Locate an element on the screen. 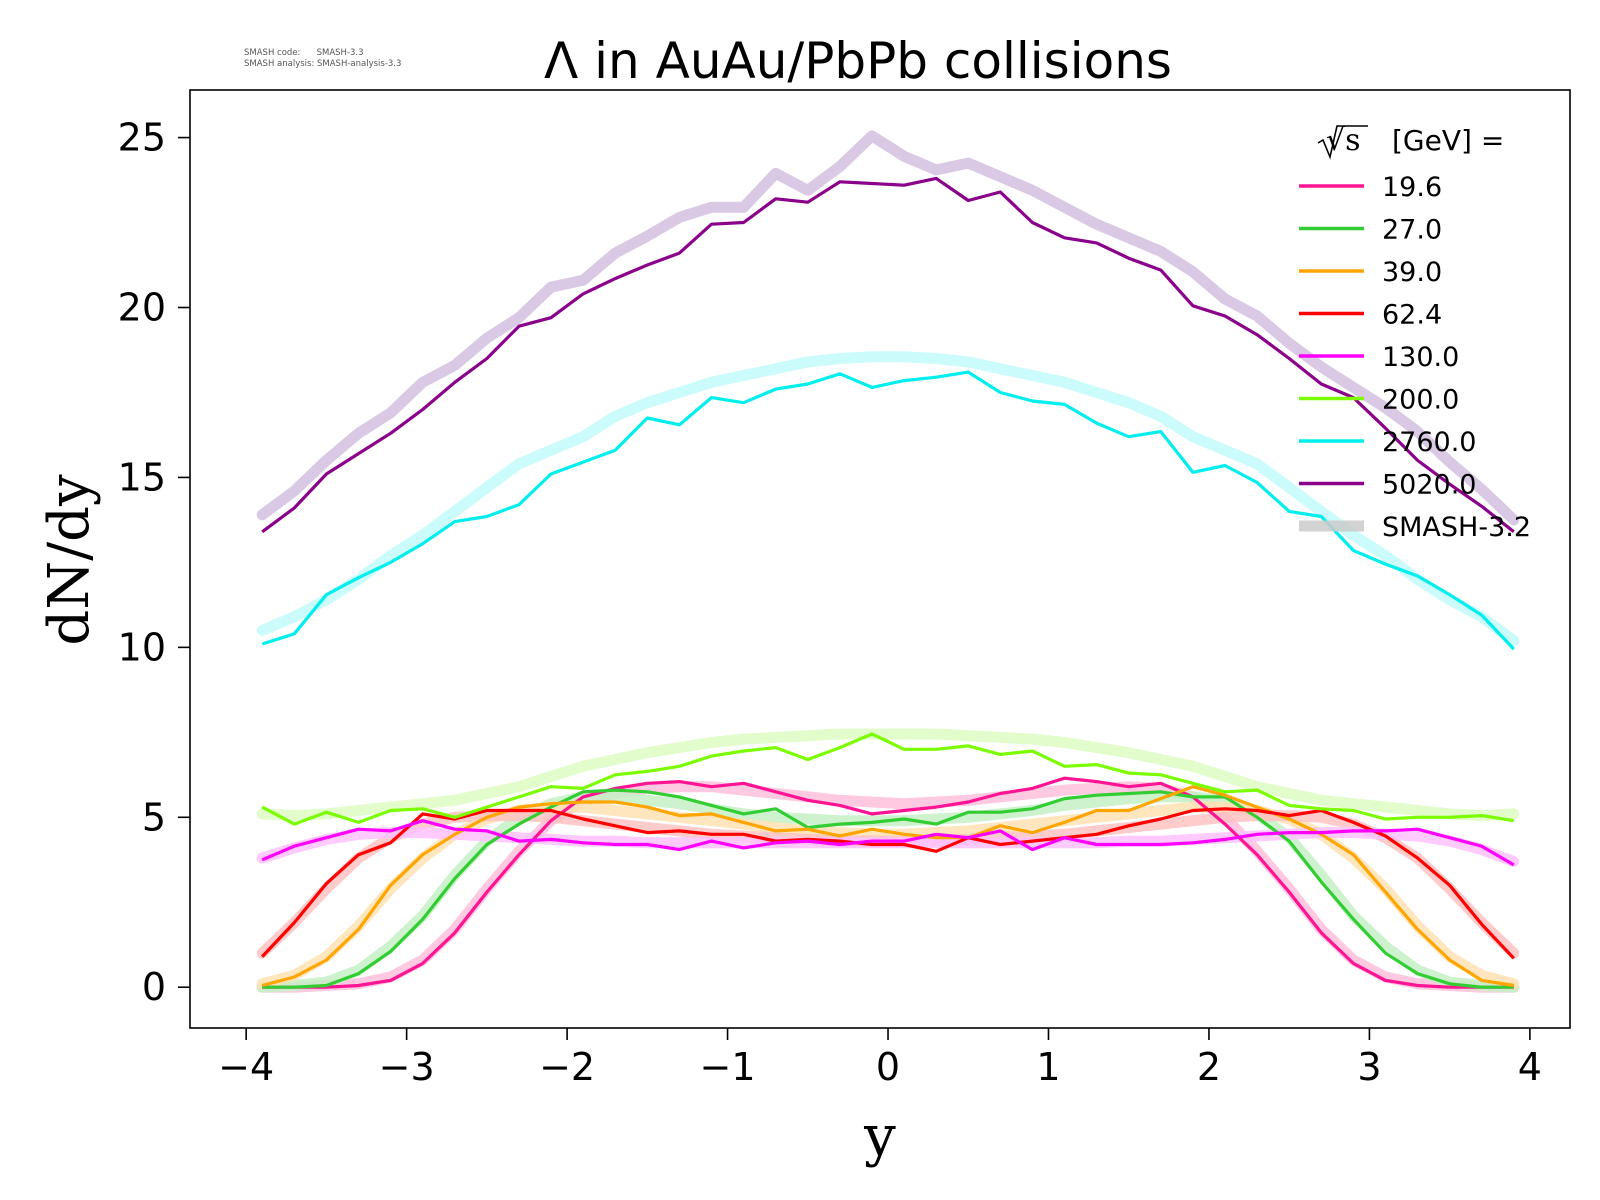 This screenshot has height=1200, width=1600. legend-label-130.0: 130.0 is located at coordinates (1420, 357).